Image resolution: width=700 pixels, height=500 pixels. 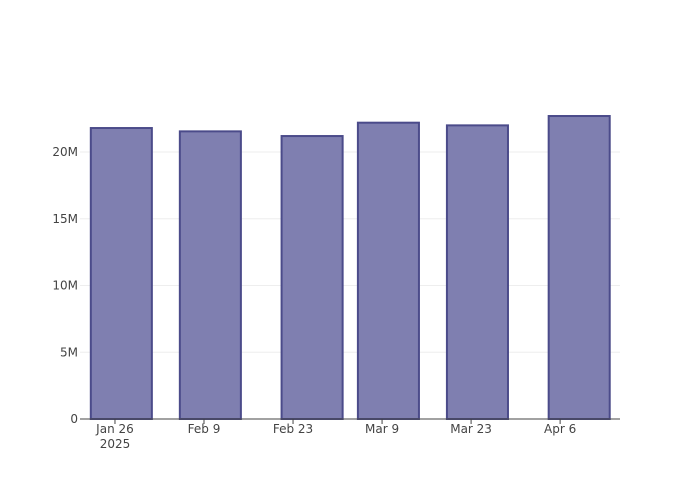 What do you see at coordinates (115, 444) in the screenshot?
I see `x-tick-label: 2025` at bounding box center [115, 444].